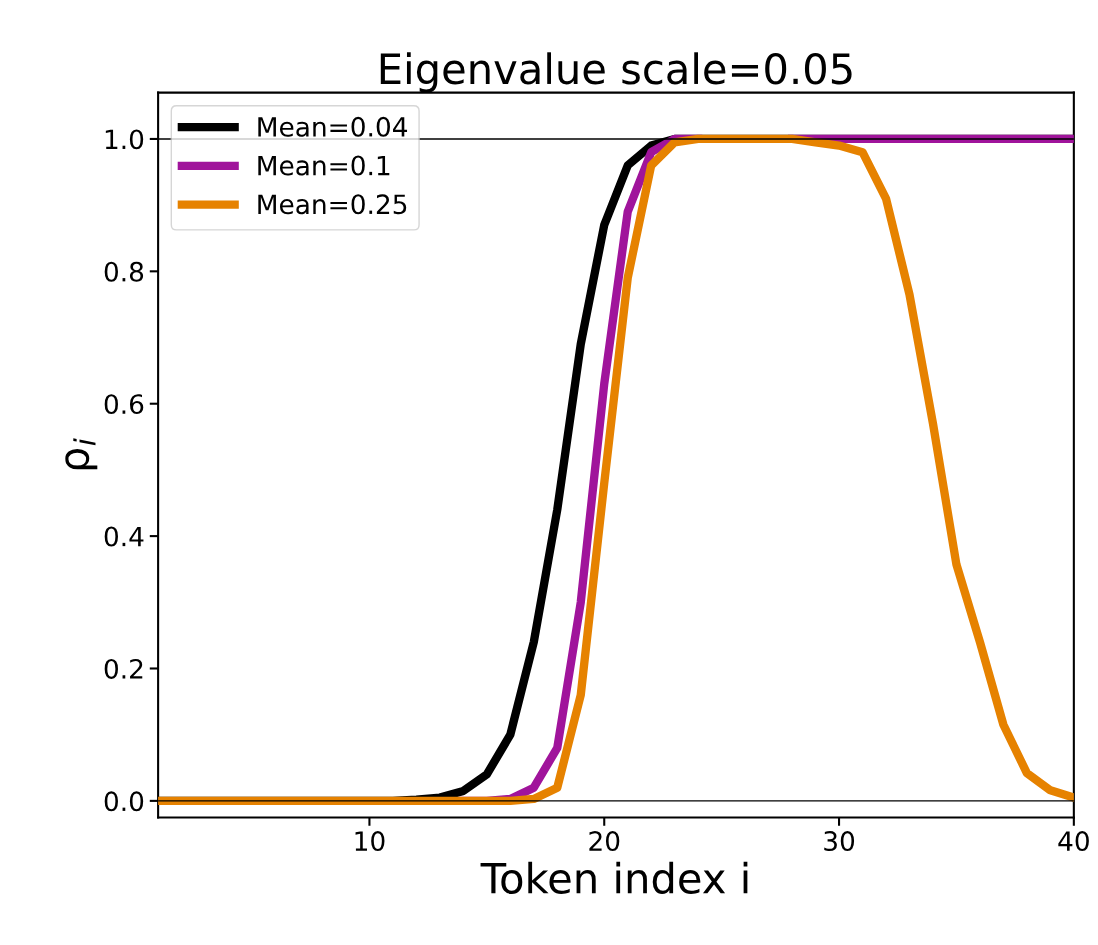  What do you see at coordinates (614, 877) in the screenshot?
I see `x-axis-title: Token index i` at bounding box center [614, 877].